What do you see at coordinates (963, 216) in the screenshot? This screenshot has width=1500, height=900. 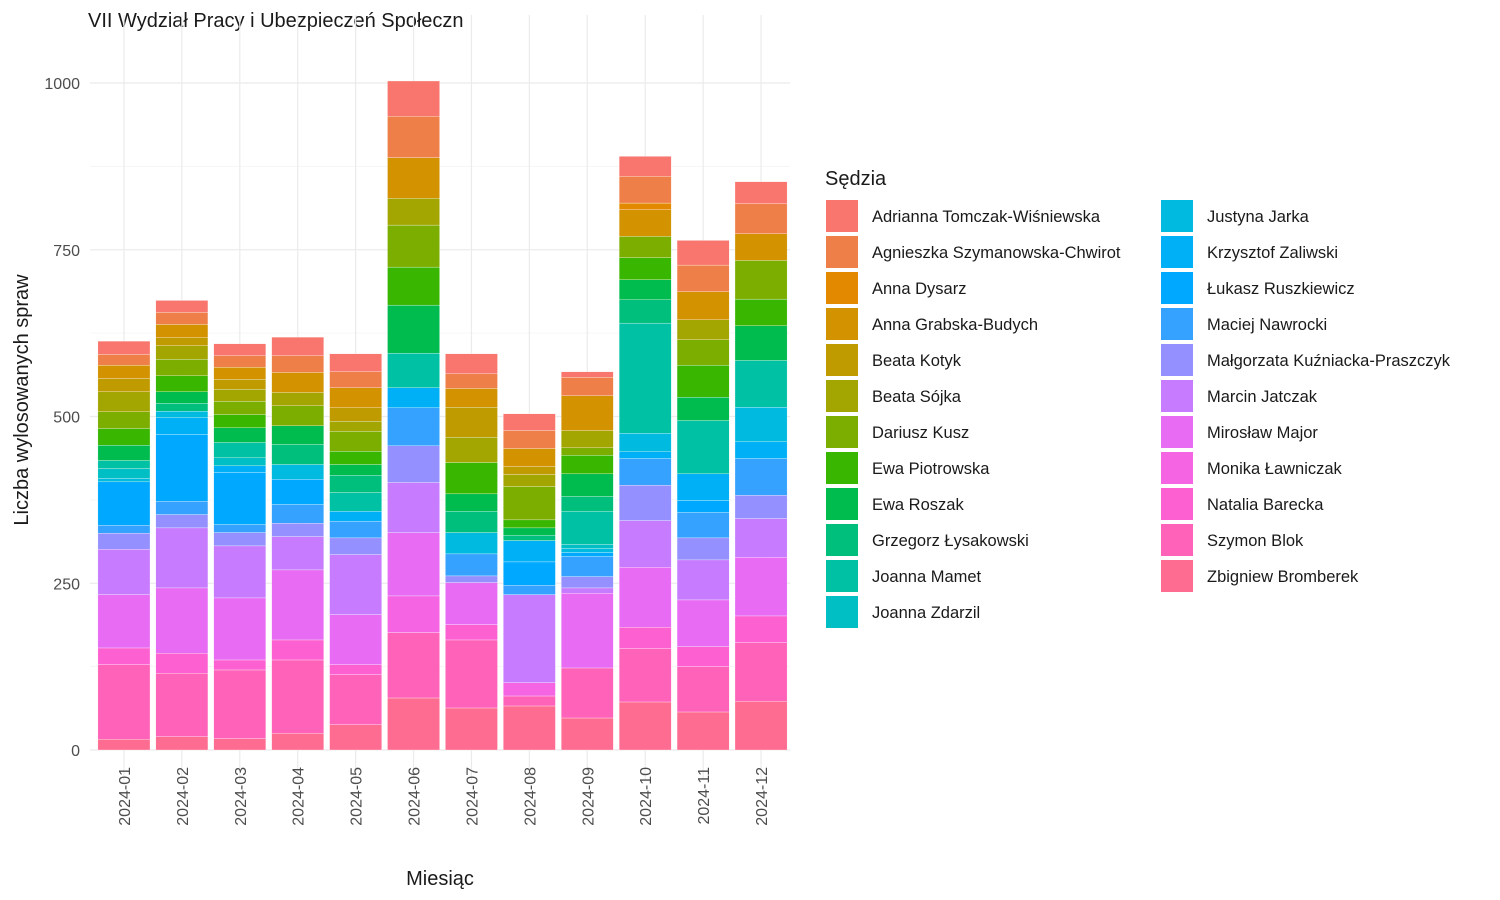 I see `legend-item: Adrianna Tomczak-Wiśniewska` at bounding box center [963, 216].